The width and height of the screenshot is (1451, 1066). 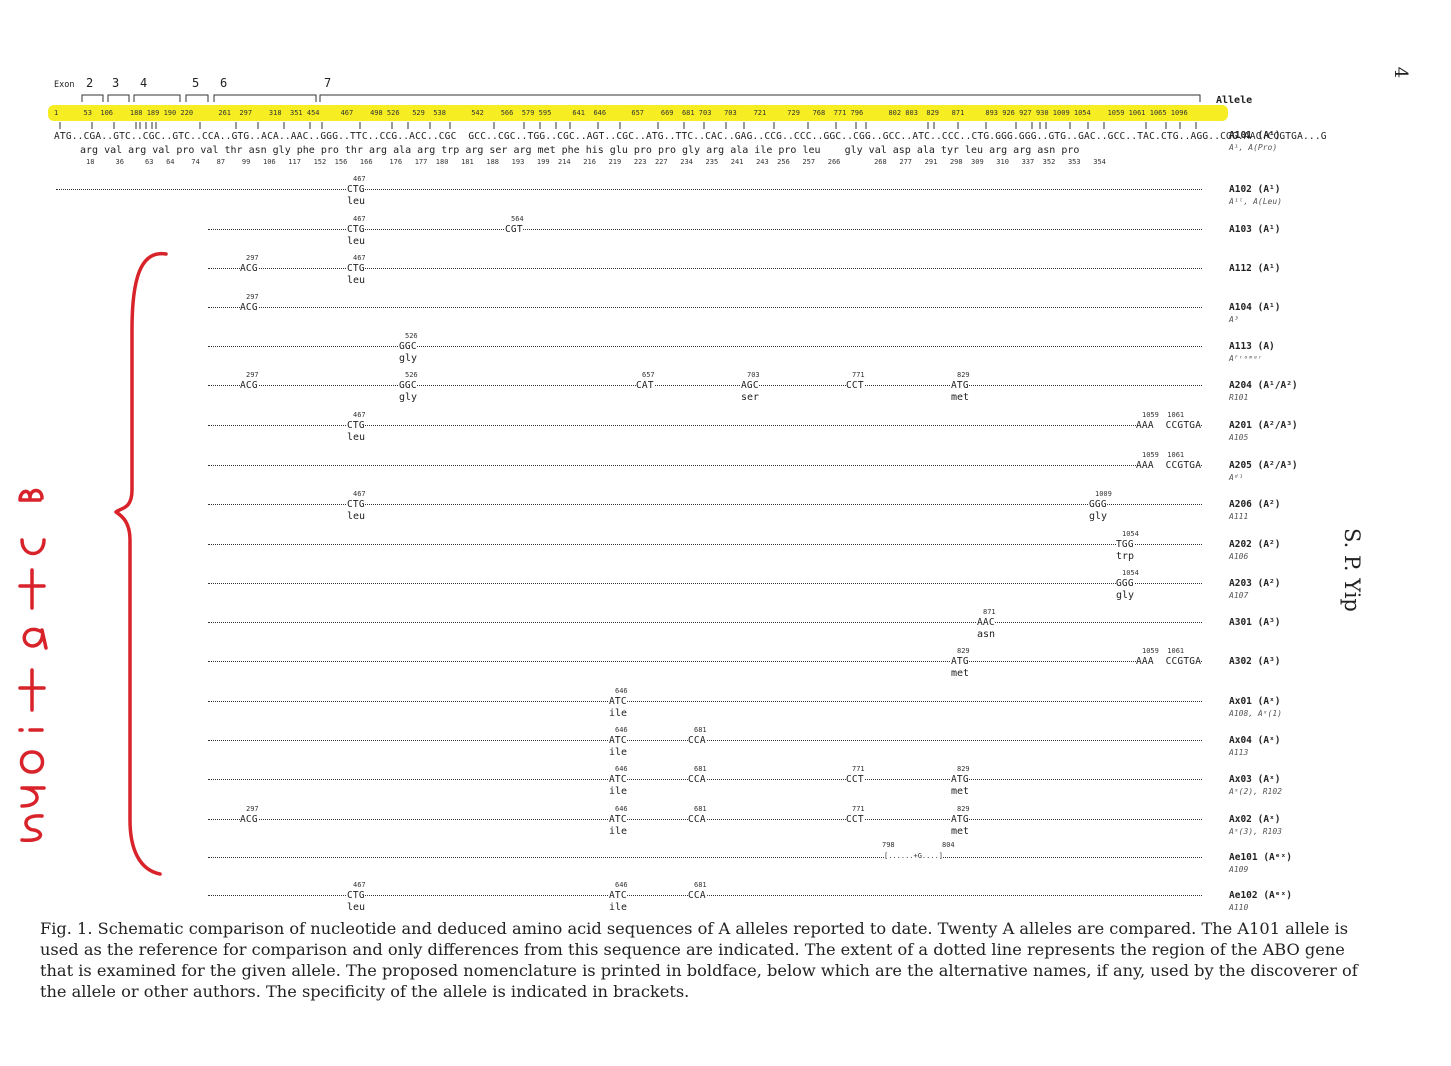 I want to click on allele-name: A113 (A), so click(x=1252, y=346).